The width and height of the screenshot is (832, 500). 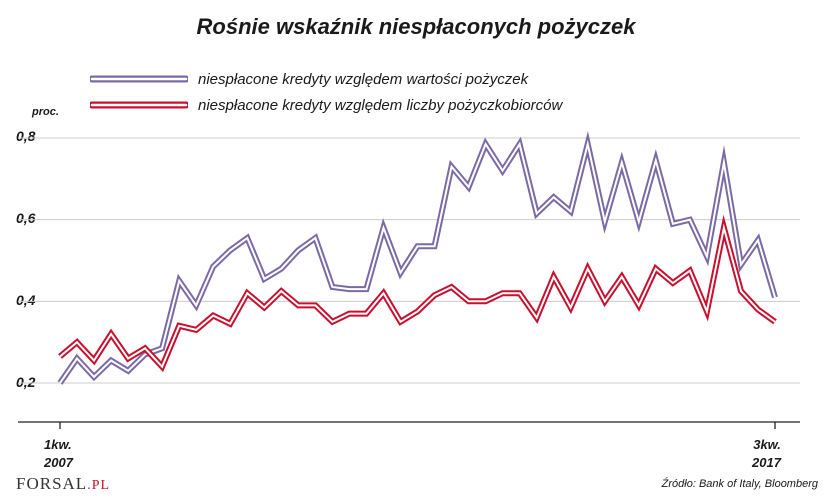 I want to click on chart-title: Rośnie wskaźnik niespłaconych pożyczek, so click(x=416, y=26).